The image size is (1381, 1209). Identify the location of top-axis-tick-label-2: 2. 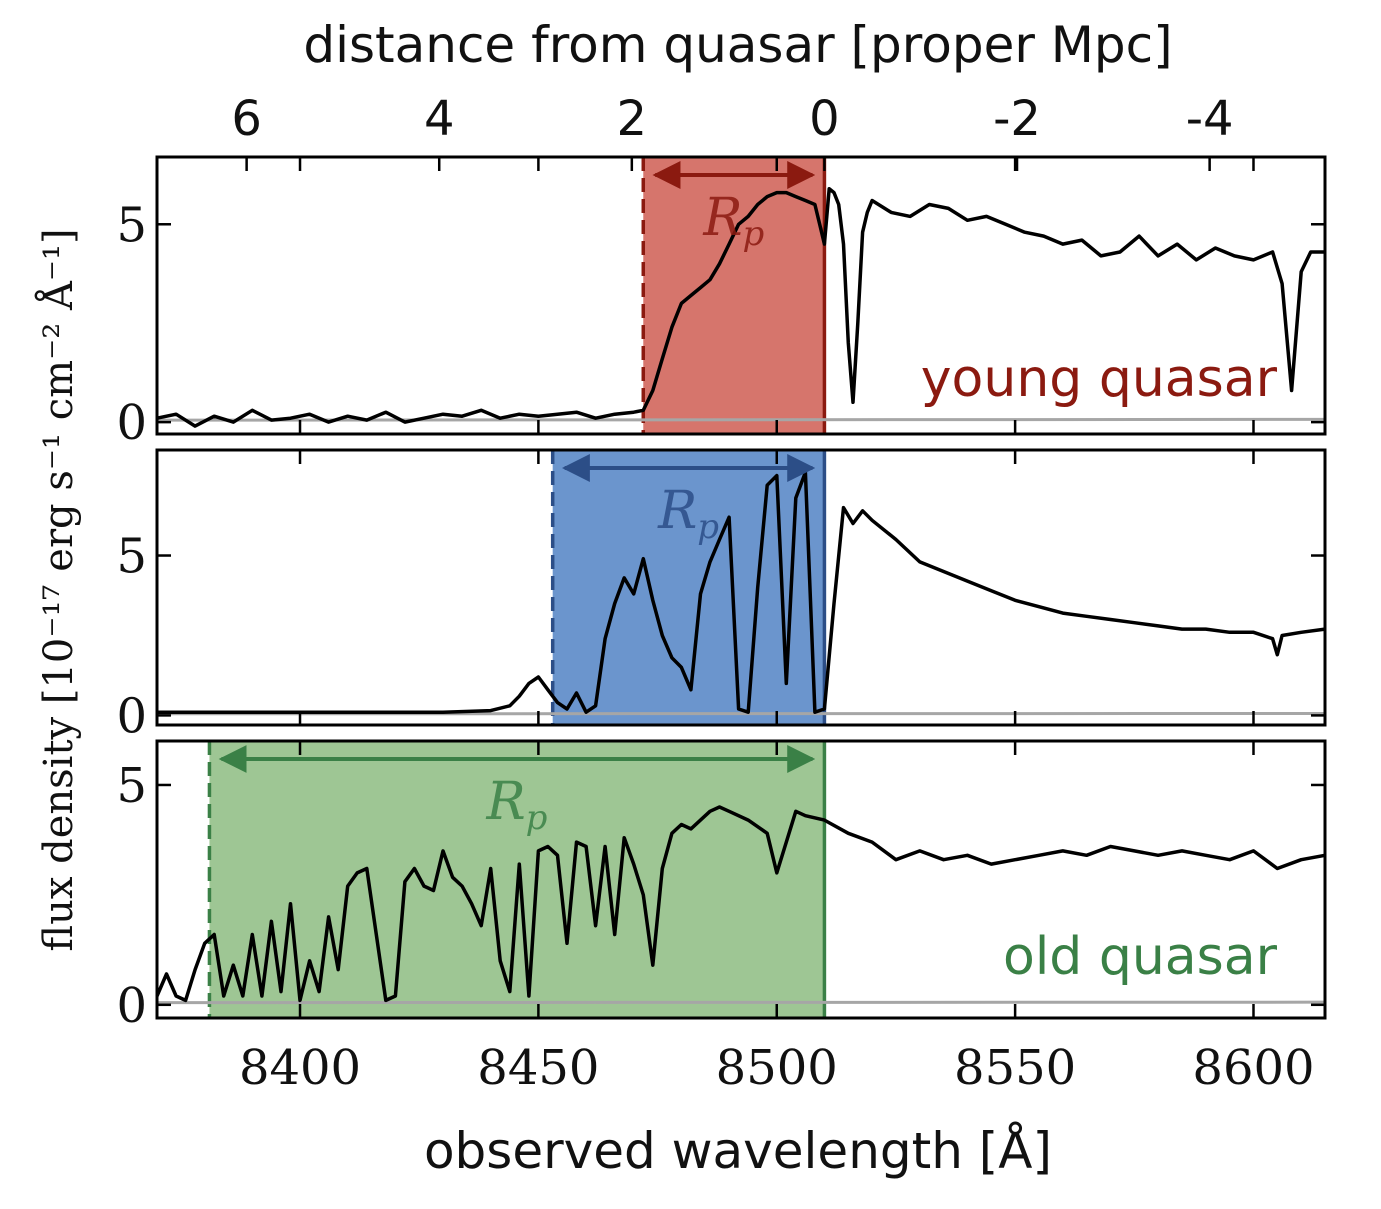
(632, 119).